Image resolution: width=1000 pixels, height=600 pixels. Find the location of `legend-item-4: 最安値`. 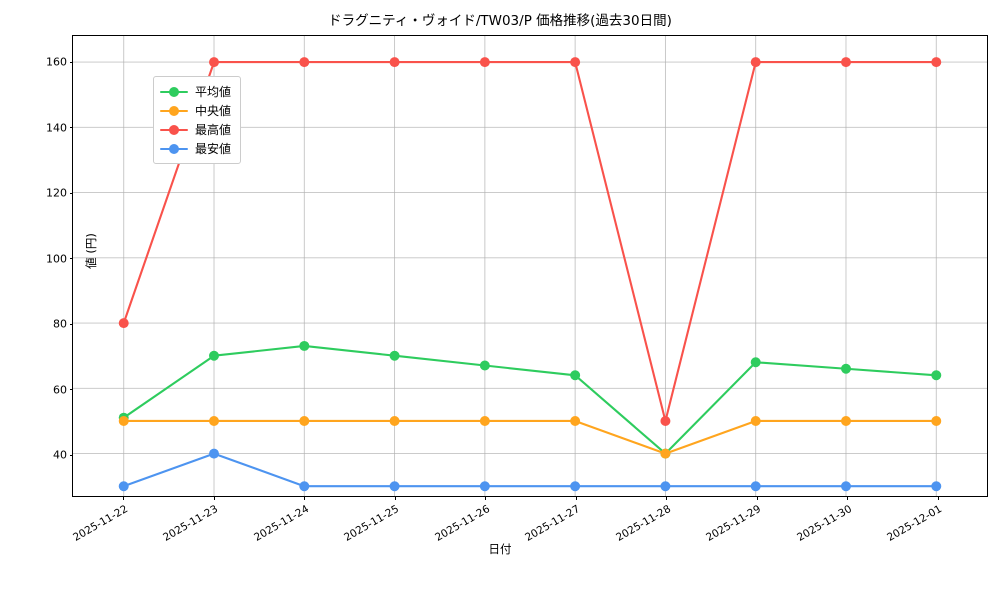

legend-item-4: 最安値 is located at coordinates (195, 148).